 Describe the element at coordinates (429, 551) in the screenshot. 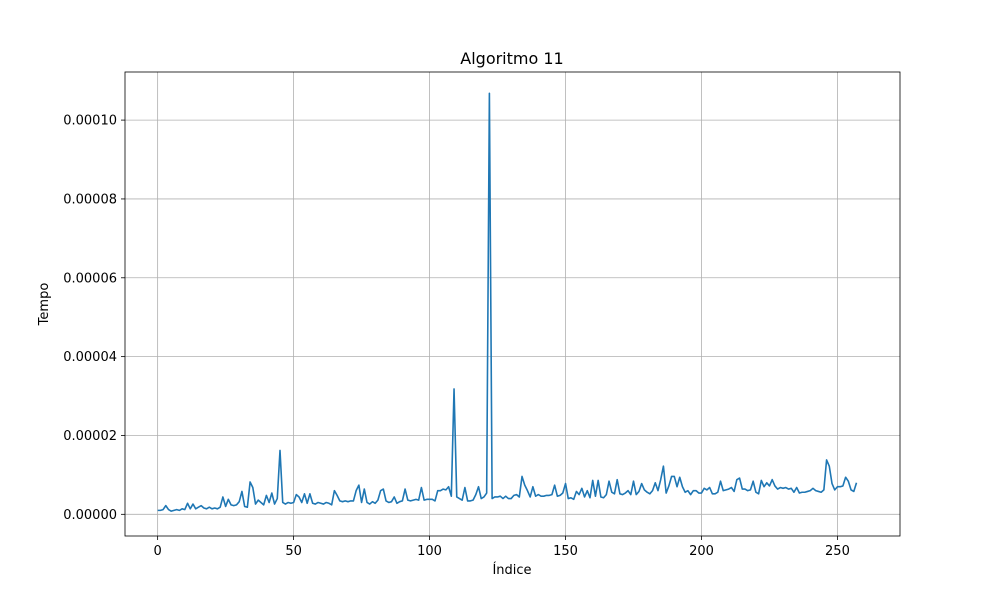

I see `x-tick-label: 100` at that location.